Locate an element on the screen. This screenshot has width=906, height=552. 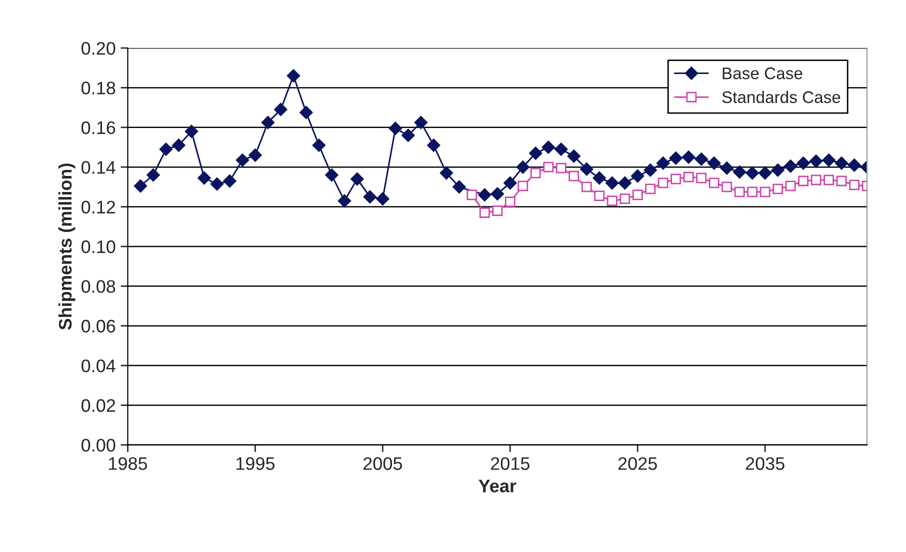
x-tick-label: 2005 is located at coordinates (383, 463).